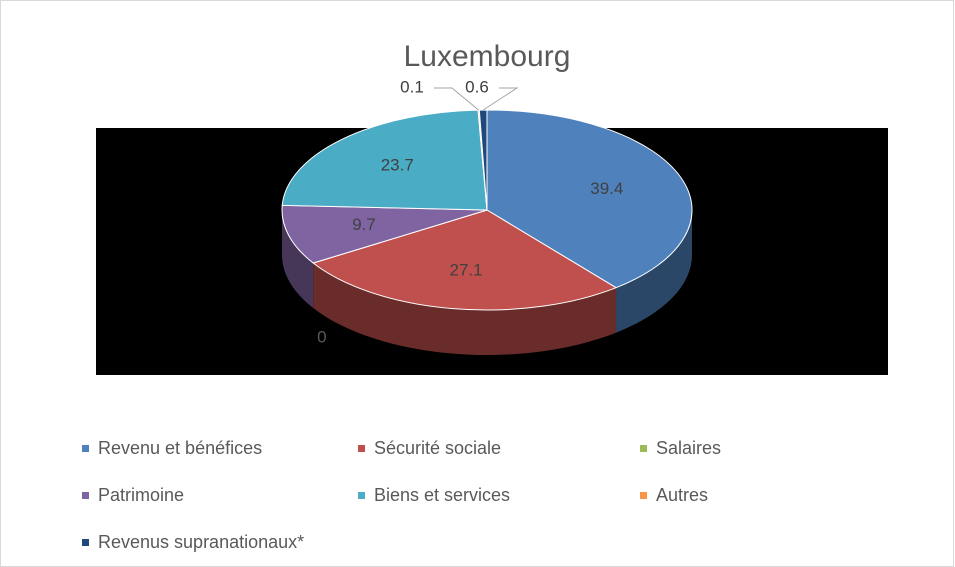 This screenshot has width=955, height=567. I want to click on legend-label: Biens et services, so click(442, 495).